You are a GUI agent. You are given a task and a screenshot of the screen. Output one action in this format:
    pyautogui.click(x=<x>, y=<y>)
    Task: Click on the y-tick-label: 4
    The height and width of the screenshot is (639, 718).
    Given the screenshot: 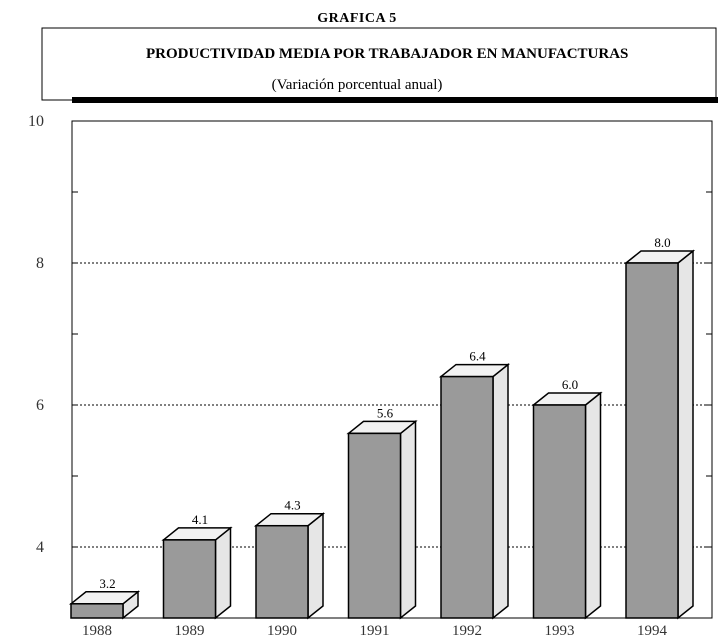 What is the action you would take?
    pyautogui.click(x=40, y=547)
    